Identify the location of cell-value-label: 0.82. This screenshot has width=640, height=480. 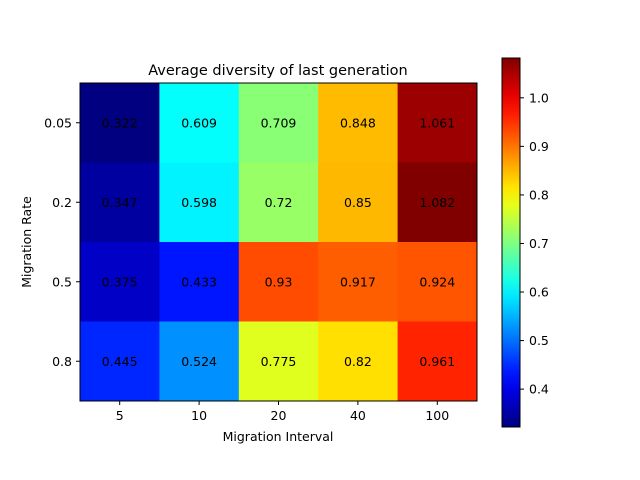
(358, 361).